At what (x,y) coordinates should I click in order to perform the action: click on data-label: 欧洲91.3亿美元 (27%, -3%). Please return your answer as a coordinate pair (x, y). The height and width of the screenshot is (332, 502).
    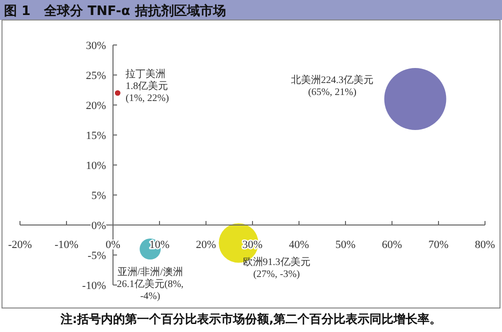
    Looking at the image, I should click on (276, 268).